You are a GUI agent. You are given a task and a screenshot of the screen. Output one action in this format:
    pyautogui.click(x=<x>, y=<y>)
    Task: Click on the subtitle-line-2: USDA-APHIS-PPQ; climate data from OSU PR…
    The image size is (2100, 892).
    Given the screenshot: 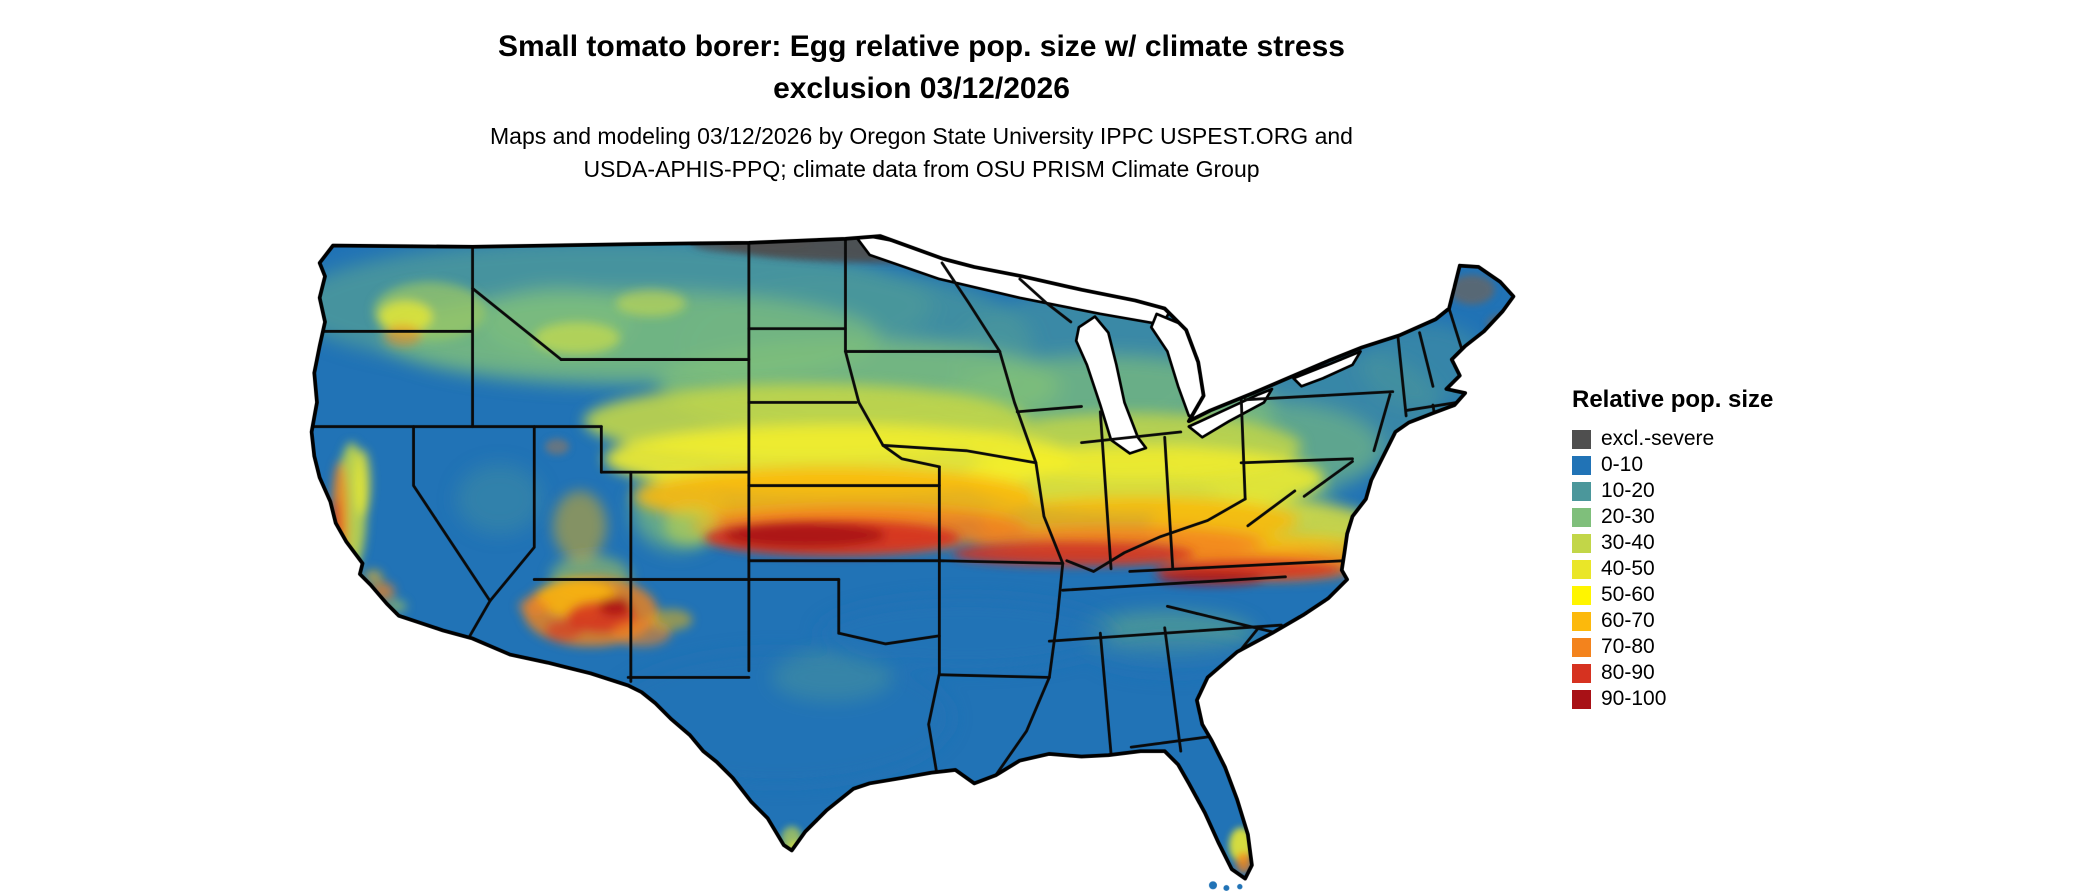 What is the action you would take?
    pyautogui.click(x=921, y=169)
    